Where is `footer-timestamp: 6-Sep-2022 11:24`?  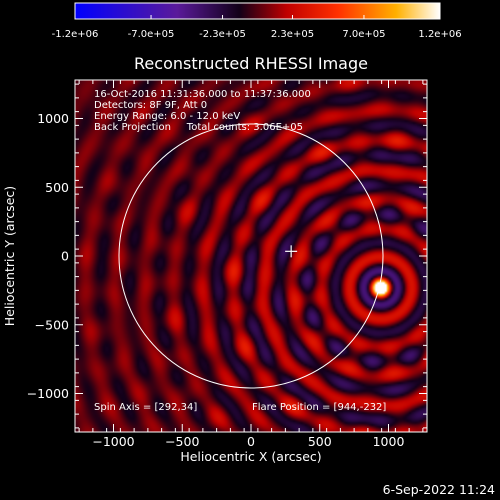
footer-timestamp: 6-Sep-2022 11:24 is located at coordinates (439, 489).